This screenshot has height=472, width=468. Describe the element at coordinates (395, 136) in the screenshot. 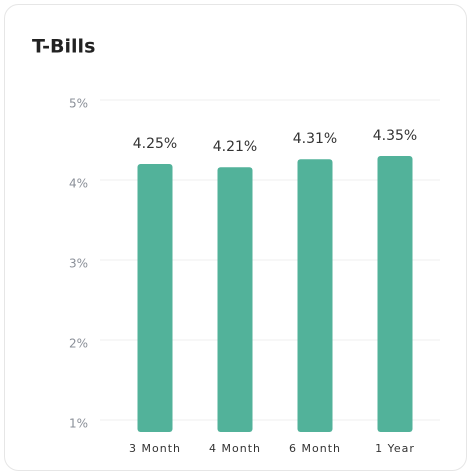

I see `value-label: 4.35%` at that location.